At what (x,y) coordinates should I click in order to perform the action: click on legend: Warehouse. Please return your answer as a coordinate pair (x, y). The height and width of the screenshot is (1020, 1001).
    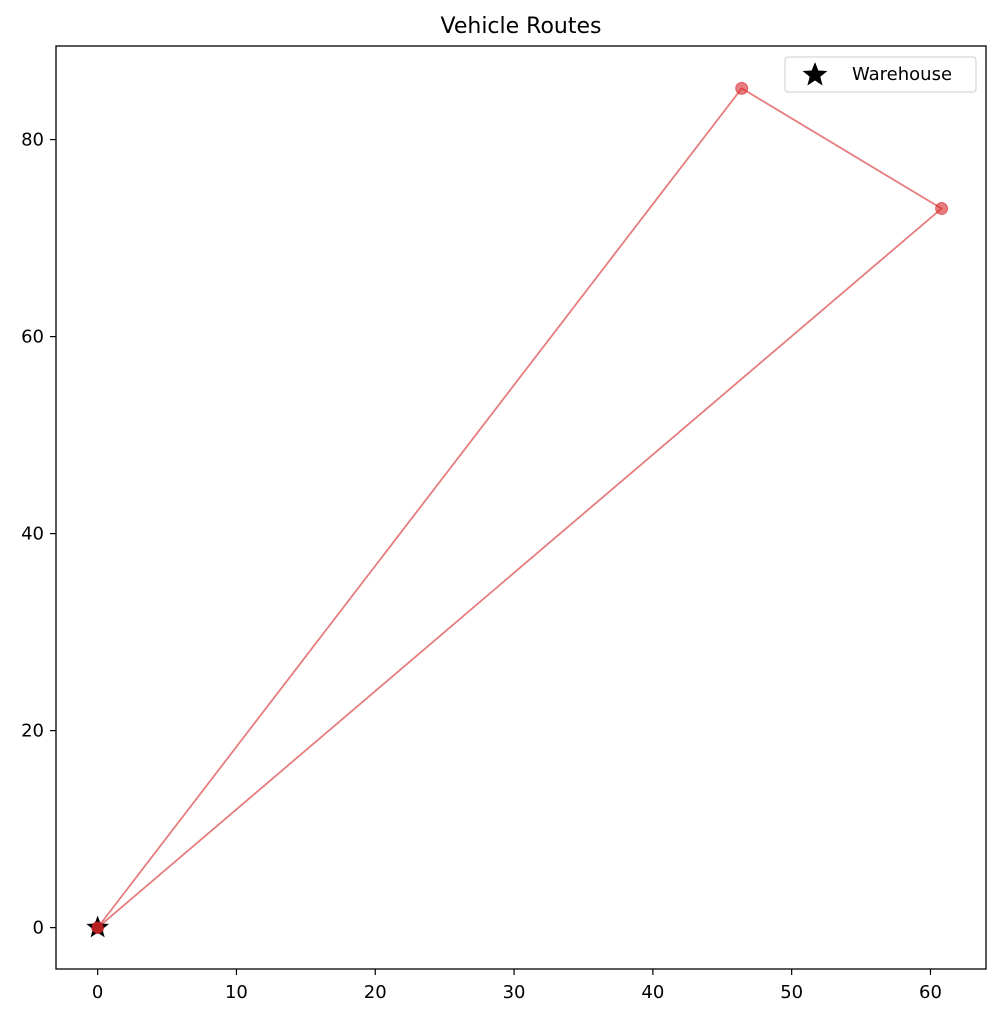
    Looking at the image, I should click on (880, 74).